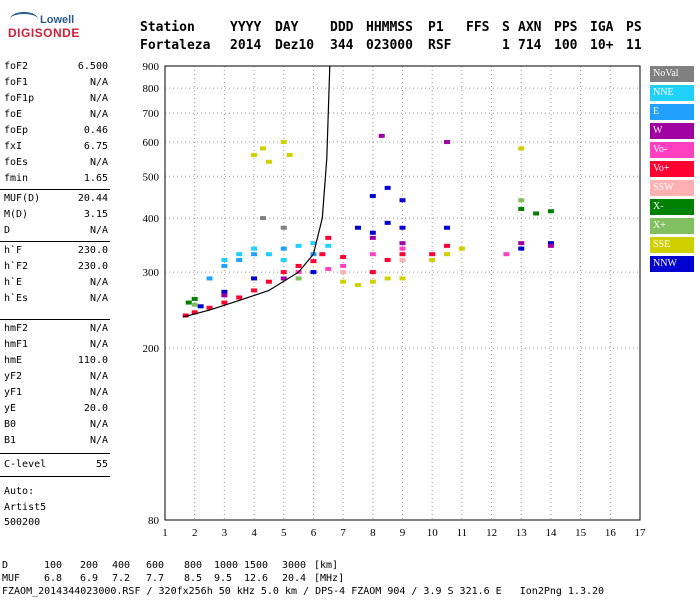  What do you see at coordinates (672, 226) in the screenshot?
I see `legend-item-x-plus: X+` at bounding box center [672, 226].